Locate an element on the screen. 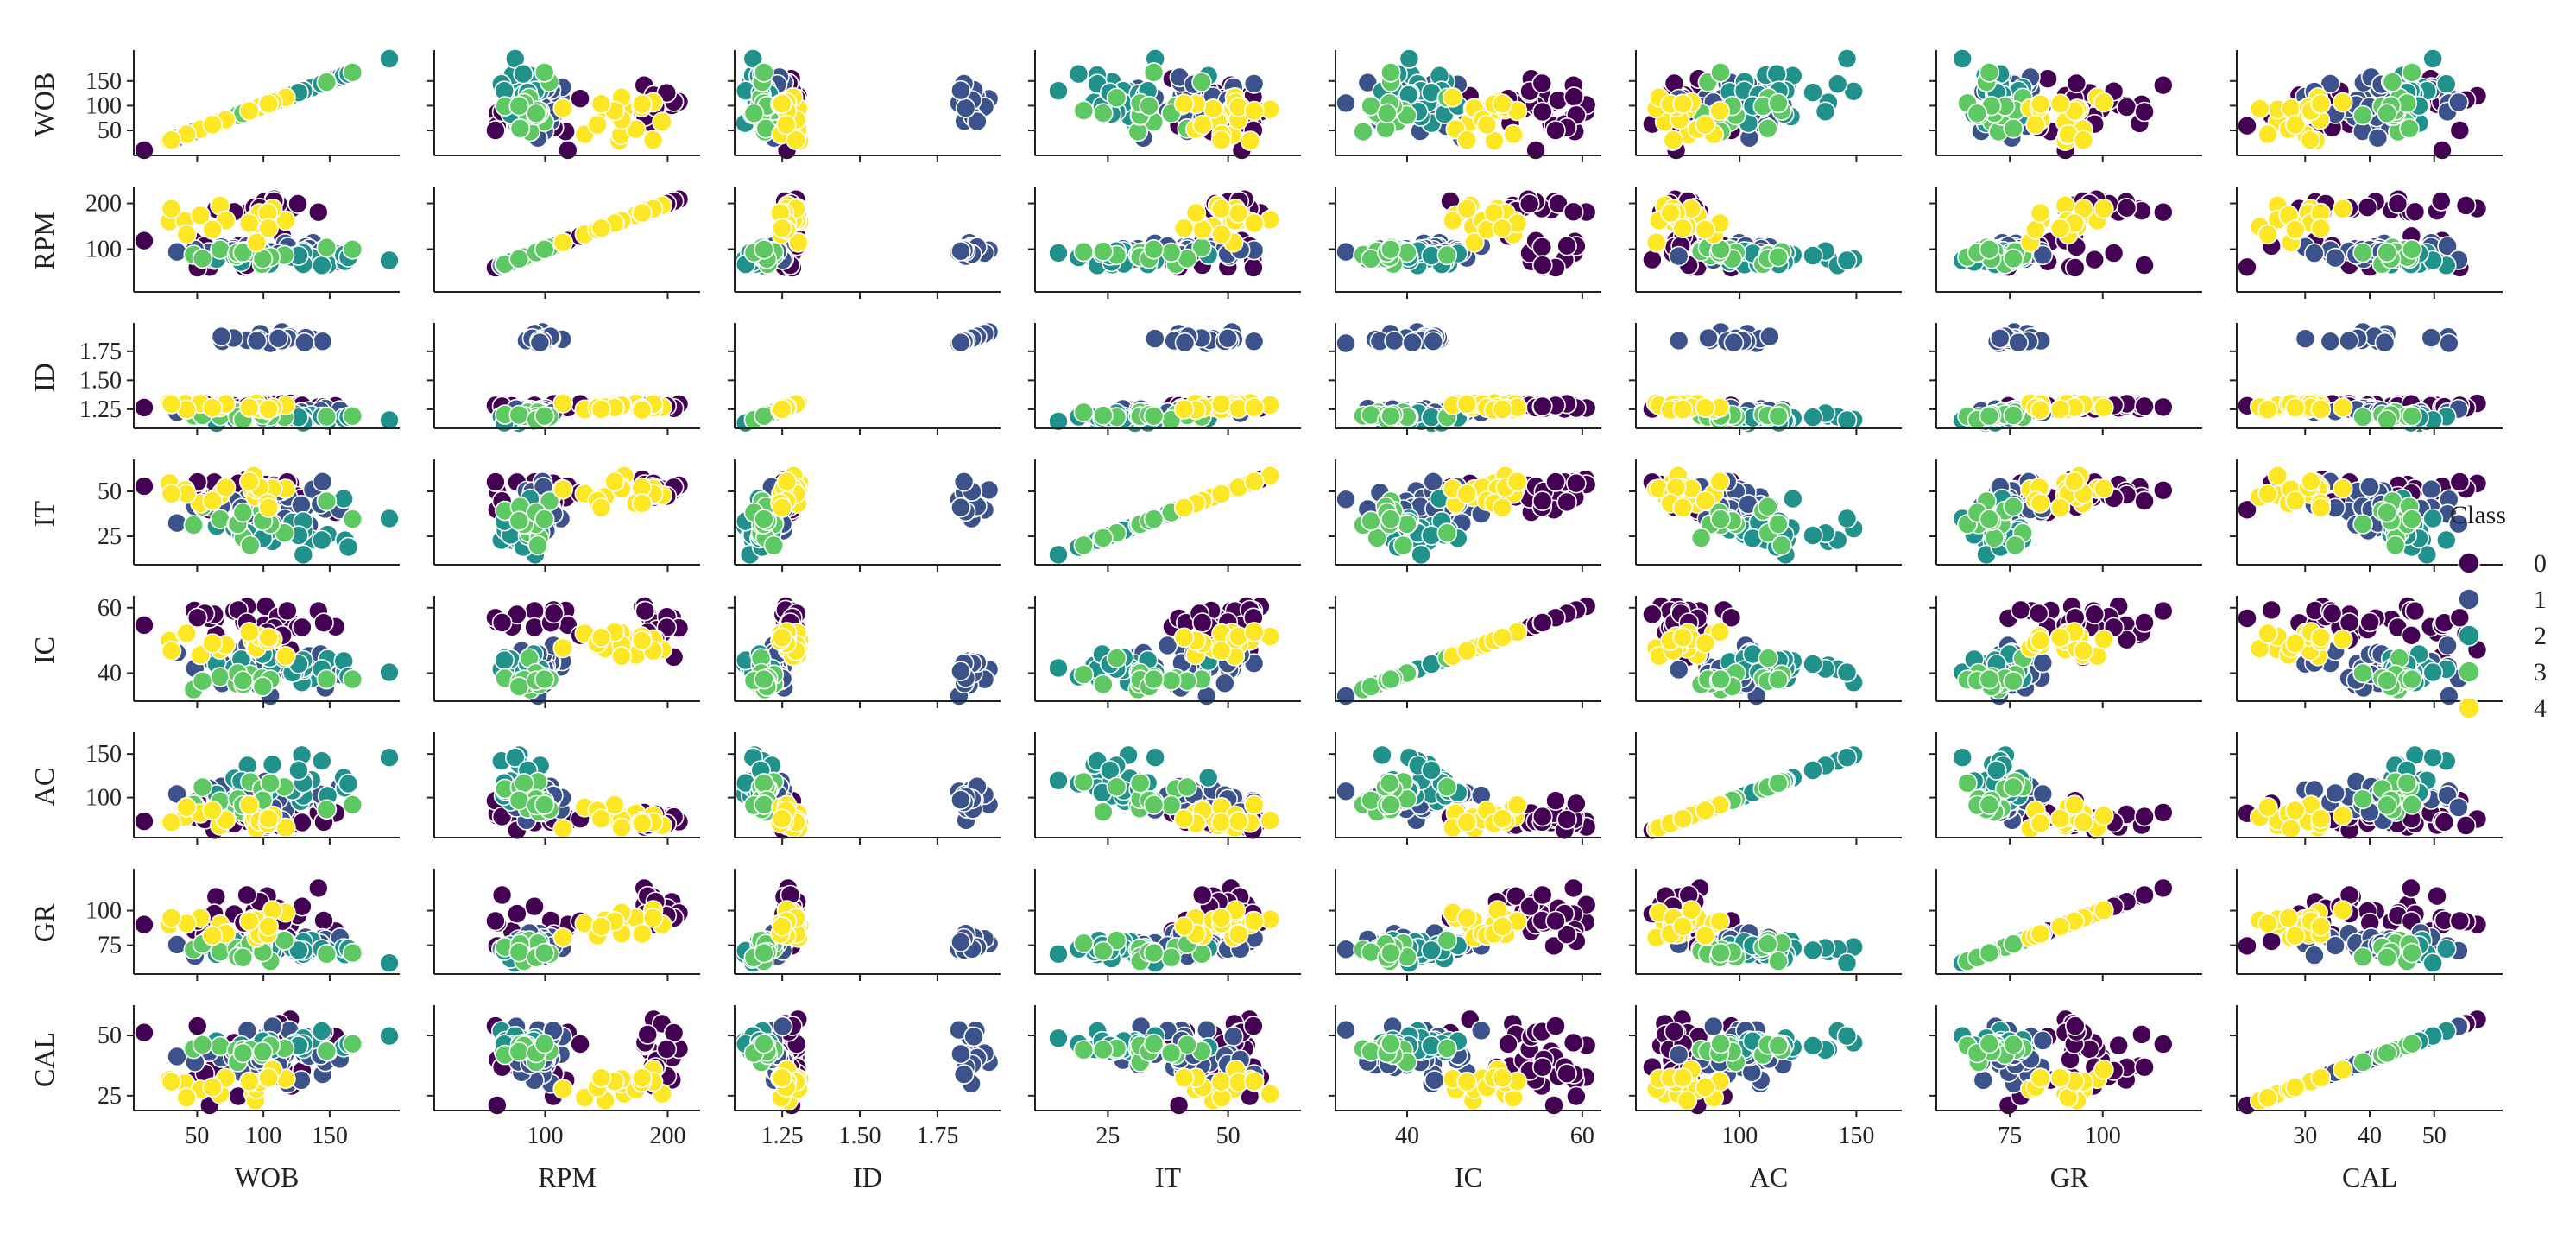 This screenshot has height=1253, width=2576. panel-wob-vs-it is located at coordinates (1164, 105).